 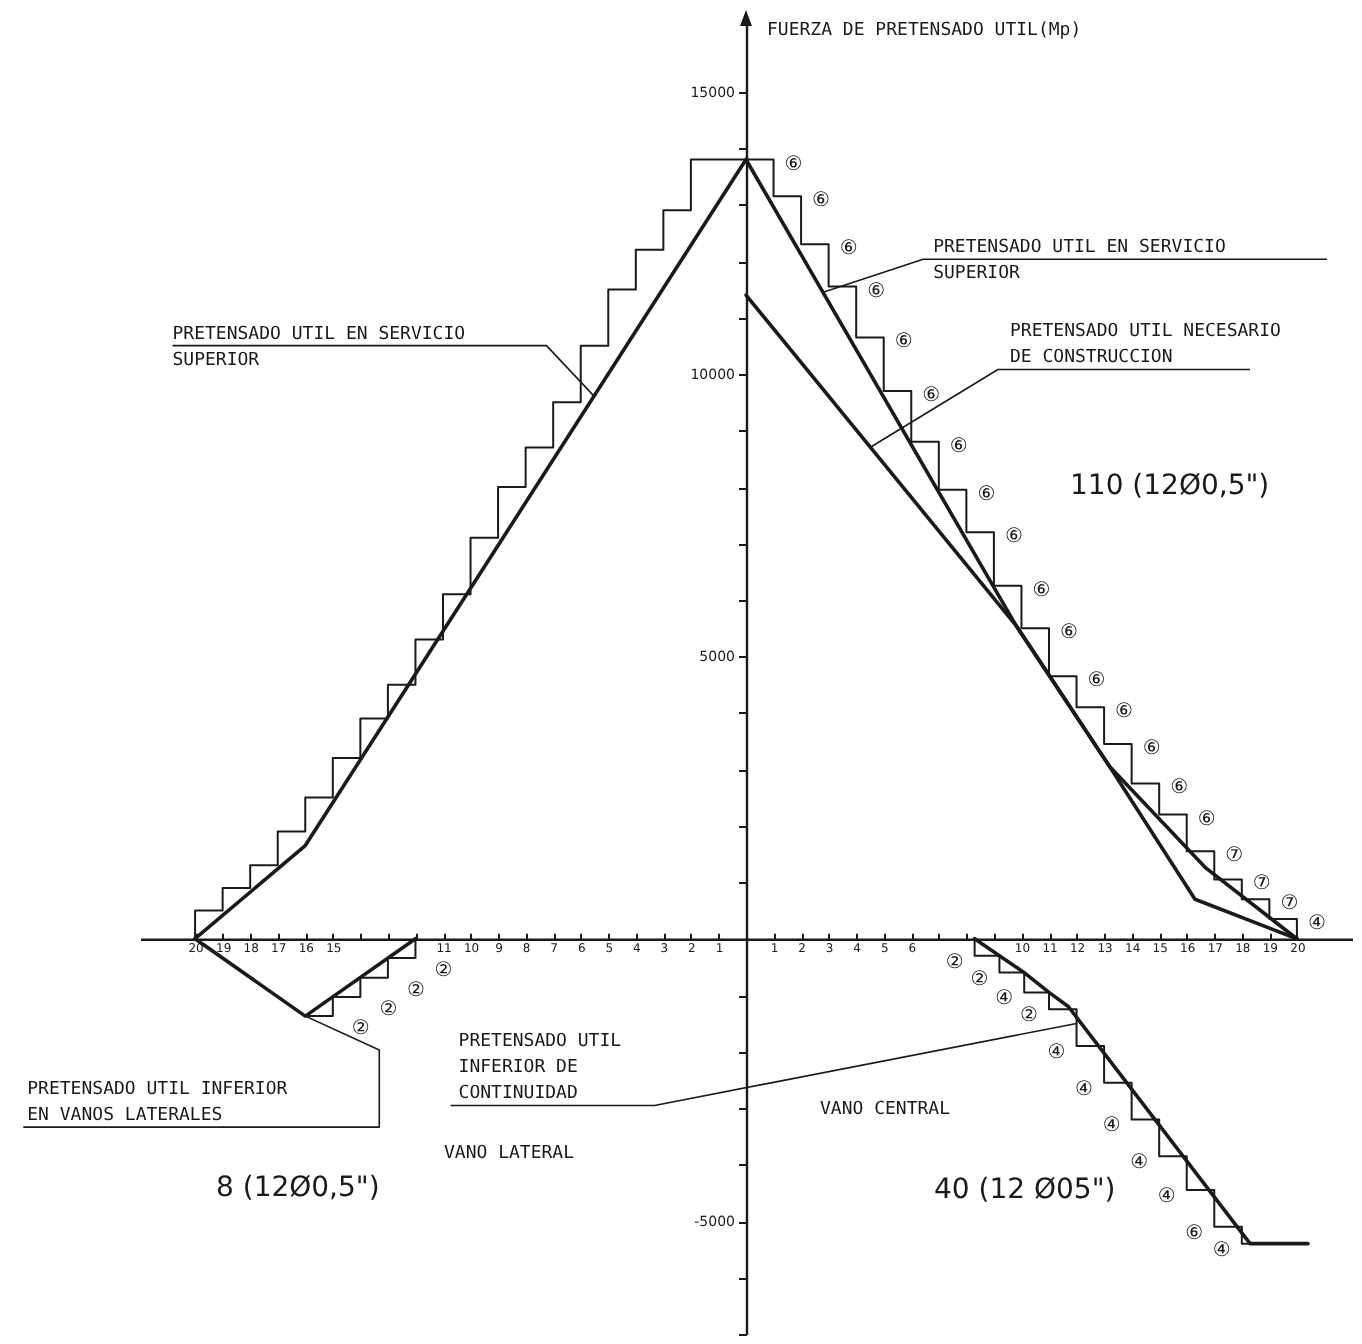 I want to click on annotation: 110 (12Ø0,5"), so click(x=1170, y=486).